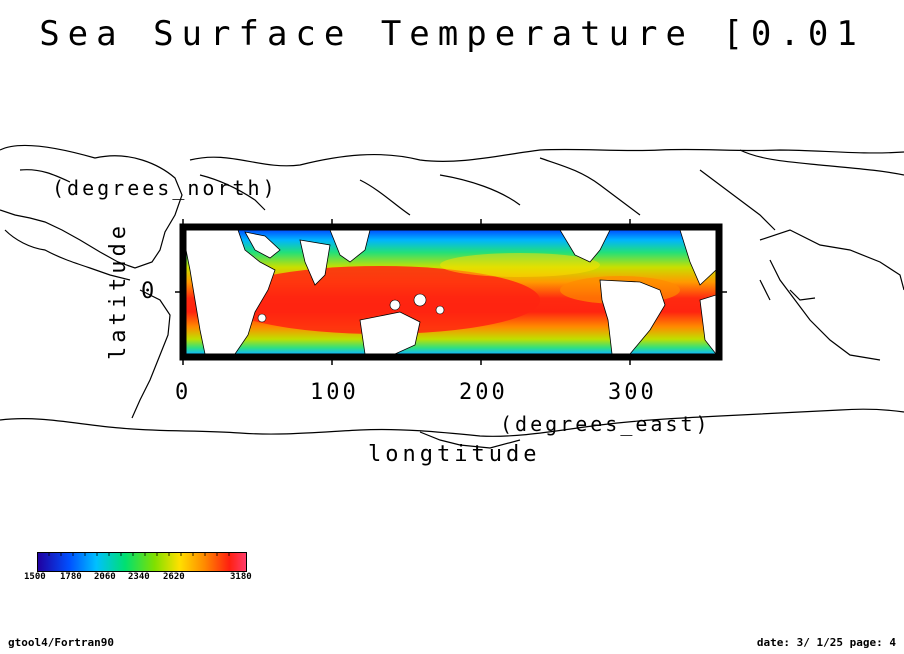  I want to click on x-tick-label-0: 0, so click(183, 392).